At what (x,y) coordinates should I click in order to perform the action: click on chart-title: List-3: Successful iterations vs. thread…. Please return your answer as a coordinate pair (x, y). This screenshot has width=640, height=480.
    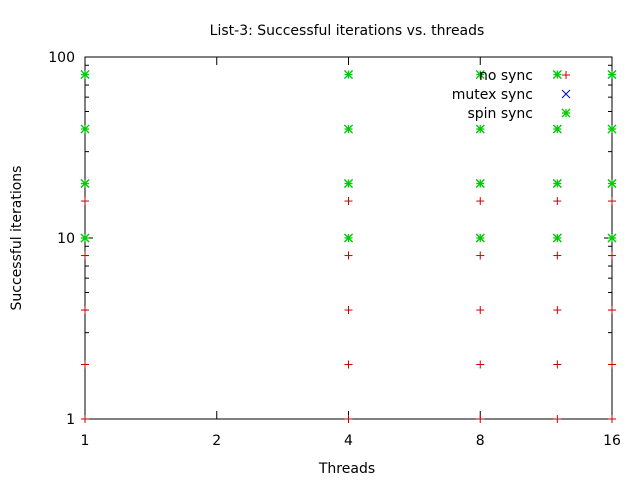
    Looking at the image, I should click on (347, 31).